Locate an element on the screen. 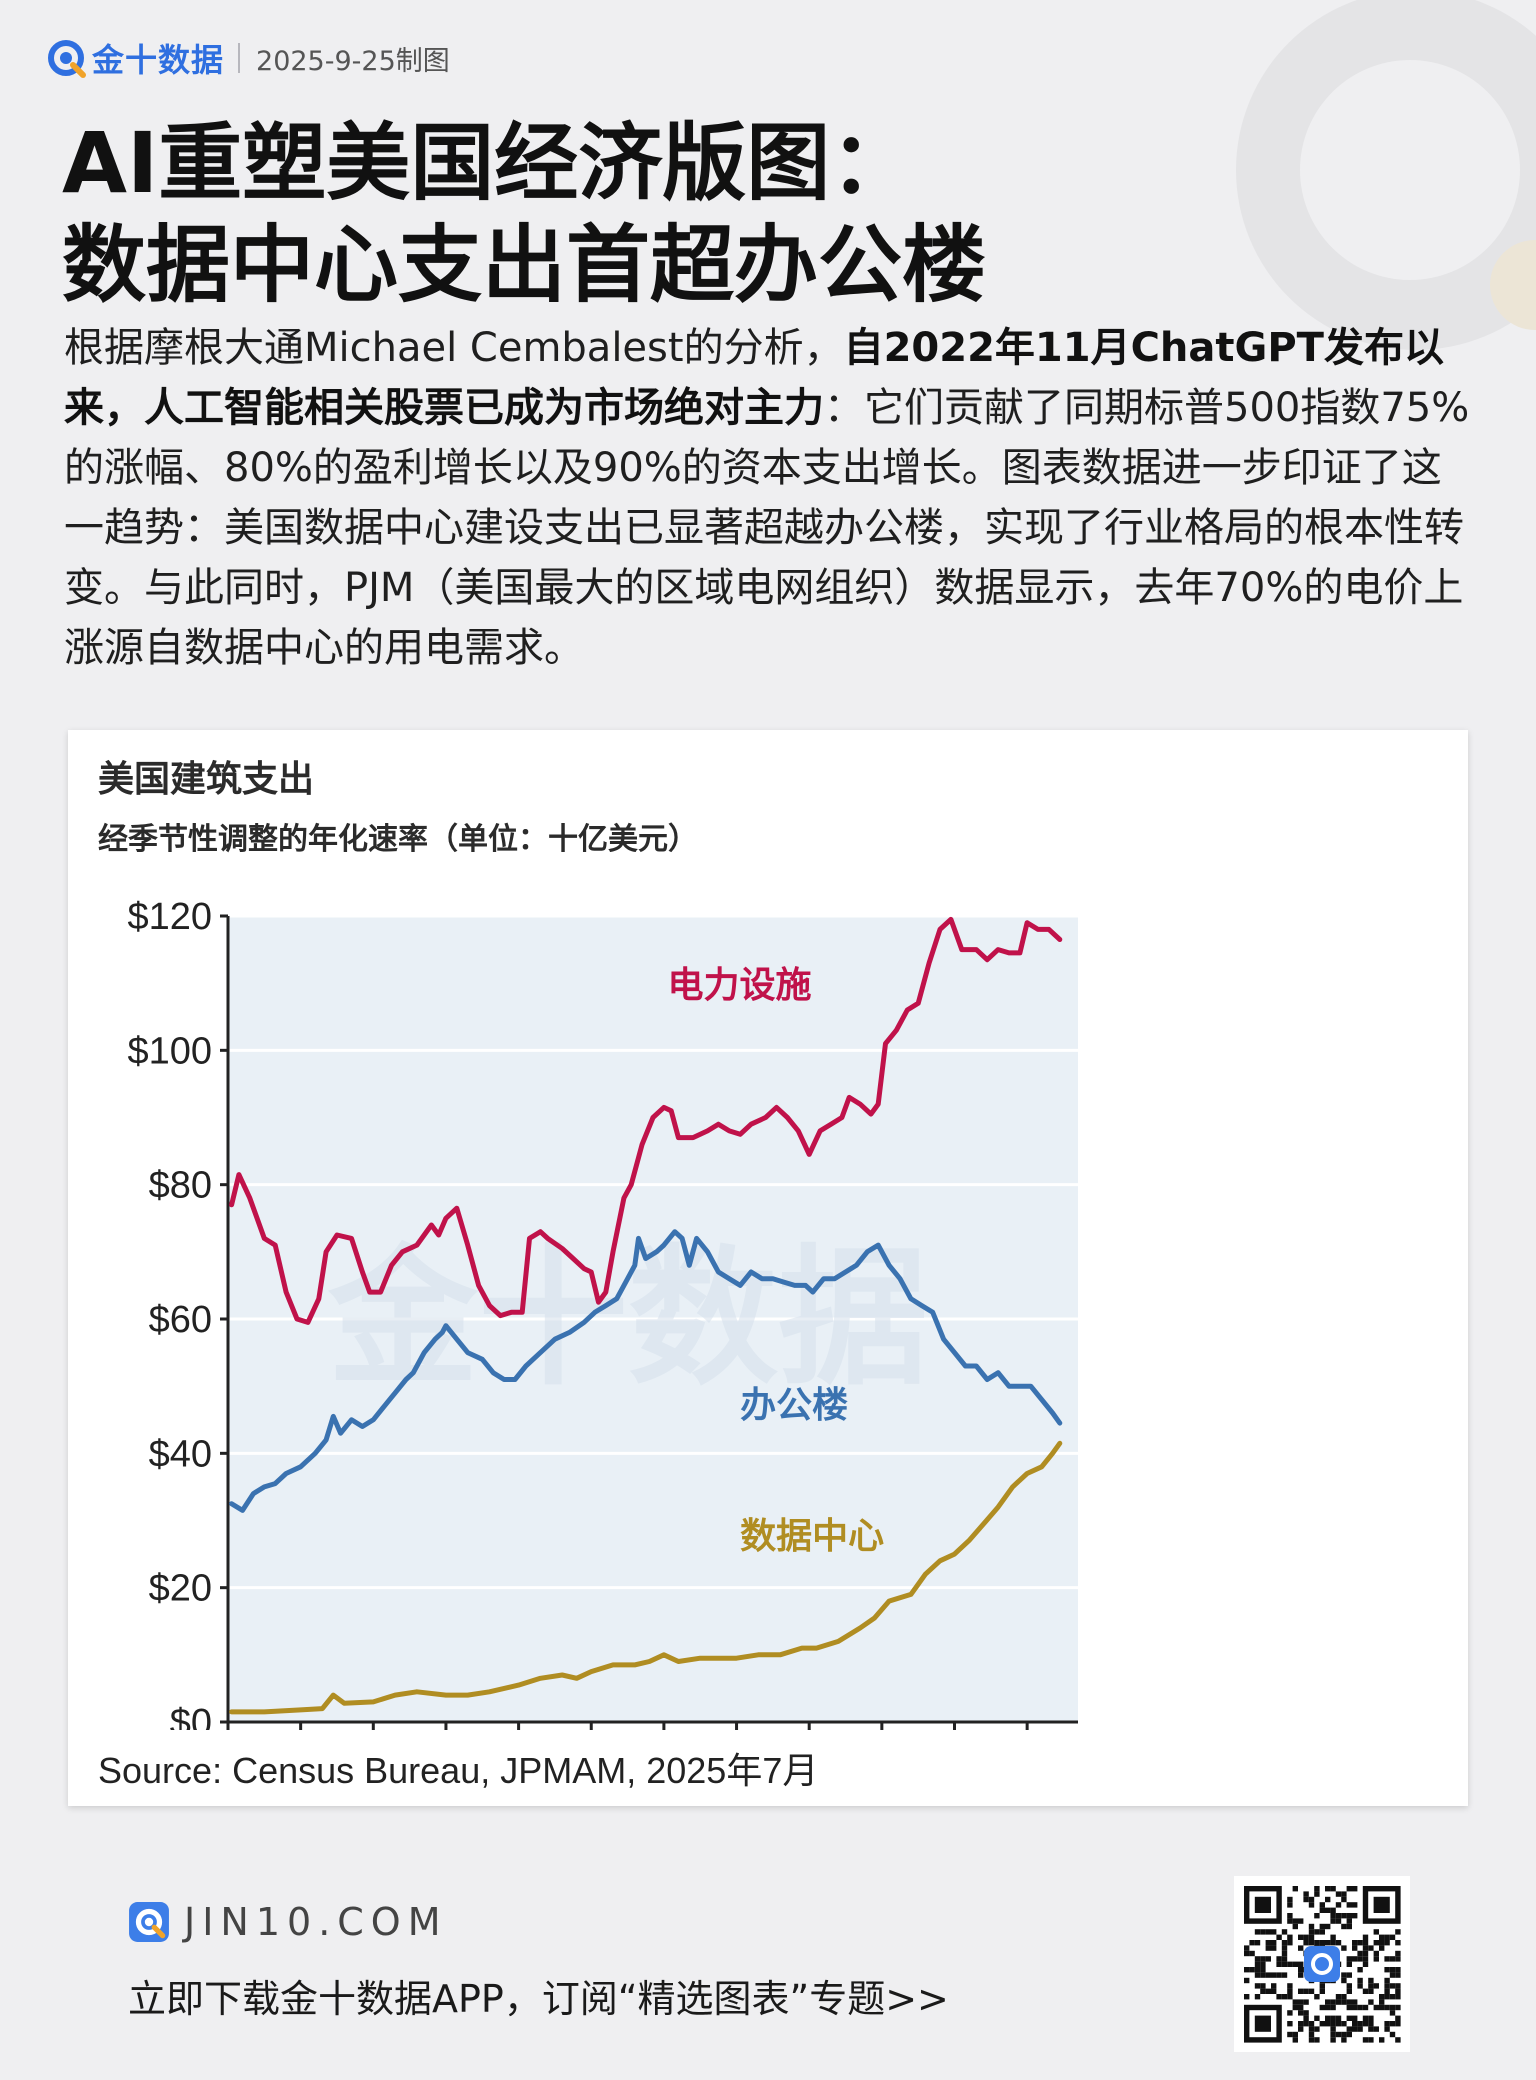  series-label: 电力设施 is located at coordinates (740, 985).